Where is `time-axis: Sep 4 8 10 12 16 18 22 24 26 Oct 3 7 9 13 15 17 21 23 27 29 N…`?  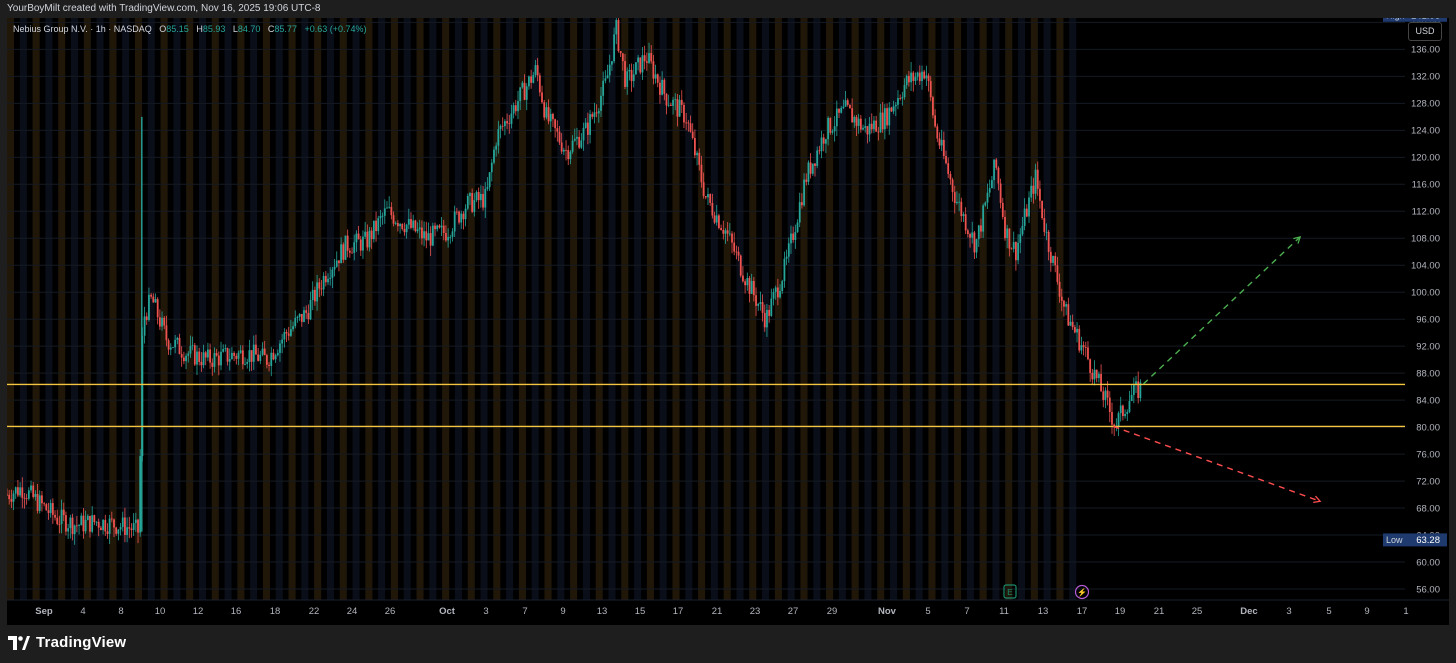 time-axis: Sep 4 8 10 12 16 18 22 24 26 Oct 3 7 9 13 15 17 21 23 27 29 N… is located at coordinates (728, 612).